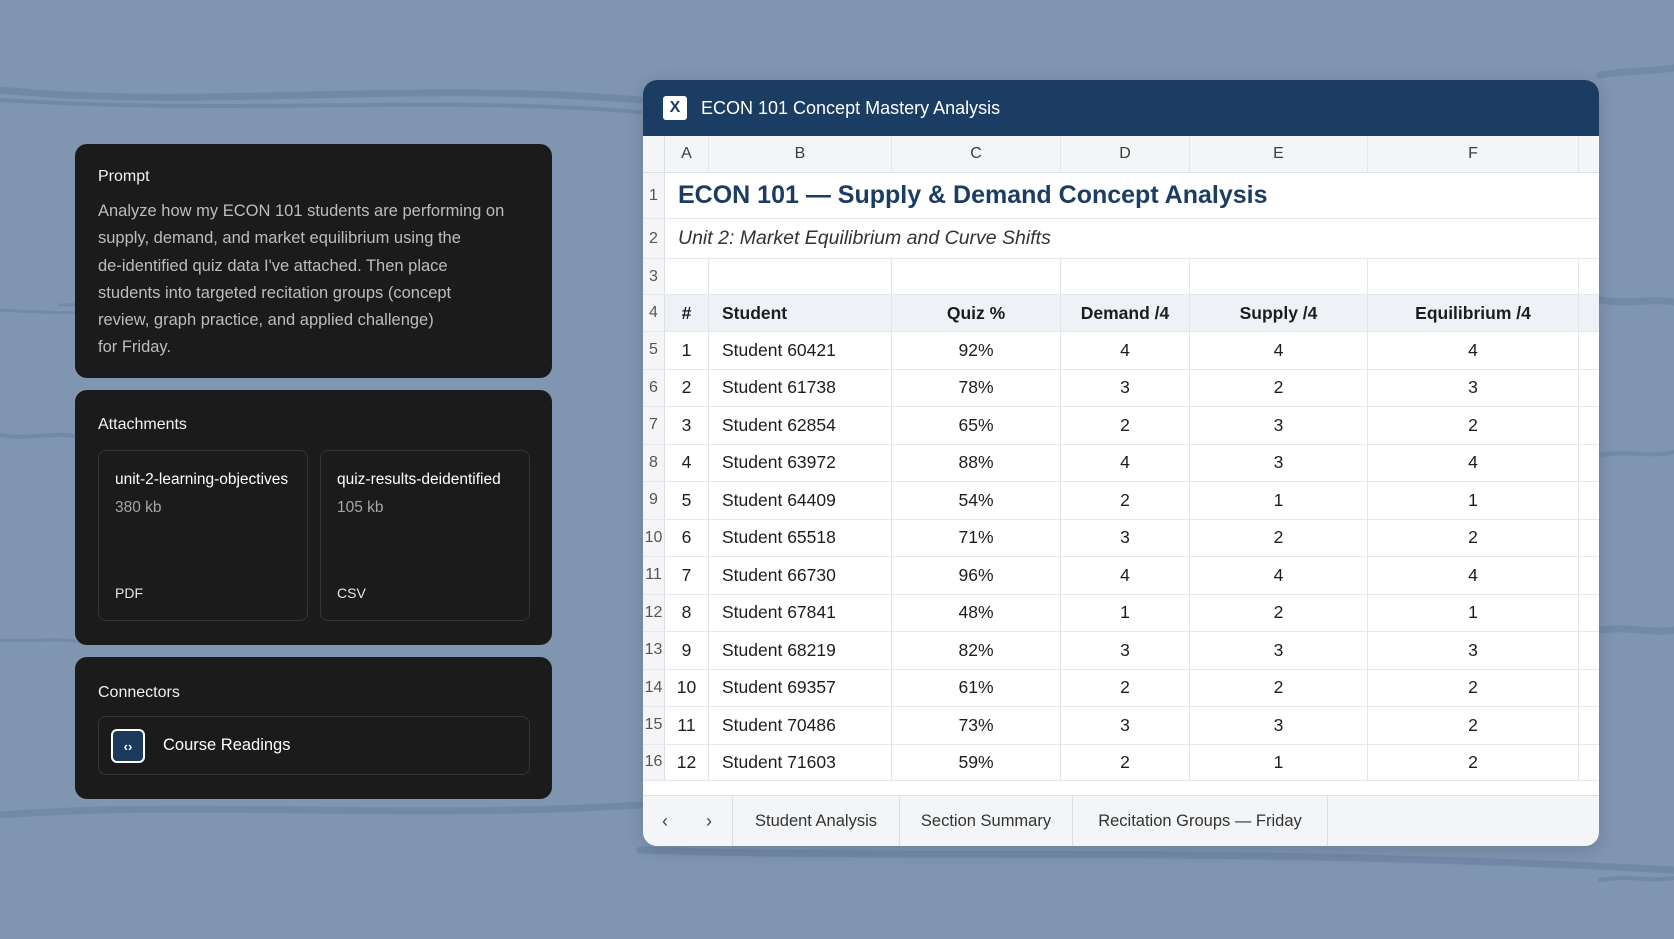 The width and height of the screenshot is (1674, 939). Describe the element at coordinates (1279, 154) in the screenshot. I see `column-header-e: E` at that location.